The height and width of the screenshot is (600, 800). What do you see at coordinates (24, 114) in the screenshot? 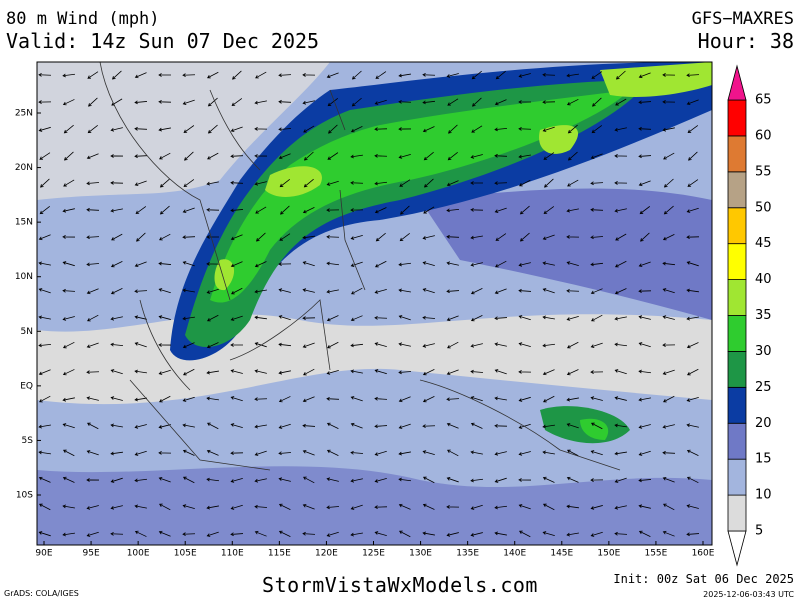
I see `lat-label: 25N` at bounding box center [24, 114].